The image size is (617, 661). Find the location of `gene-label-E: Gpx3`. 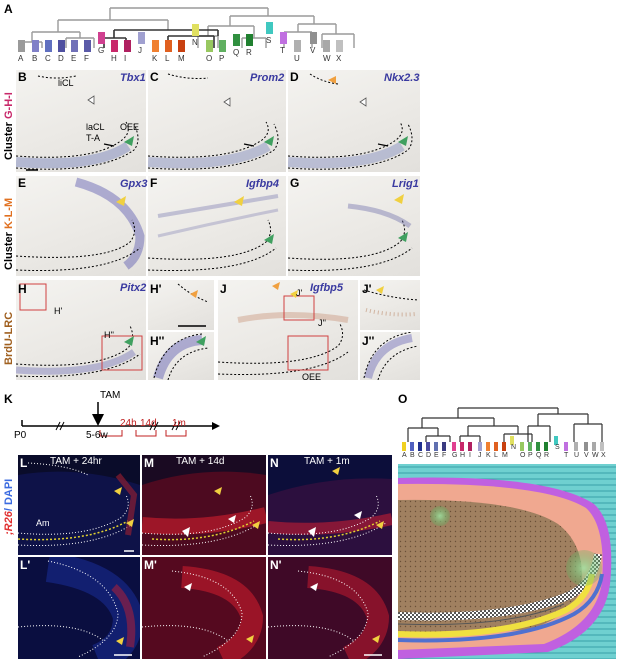

gene-label-E: Gpx3 is located at coordinates (134, 184).